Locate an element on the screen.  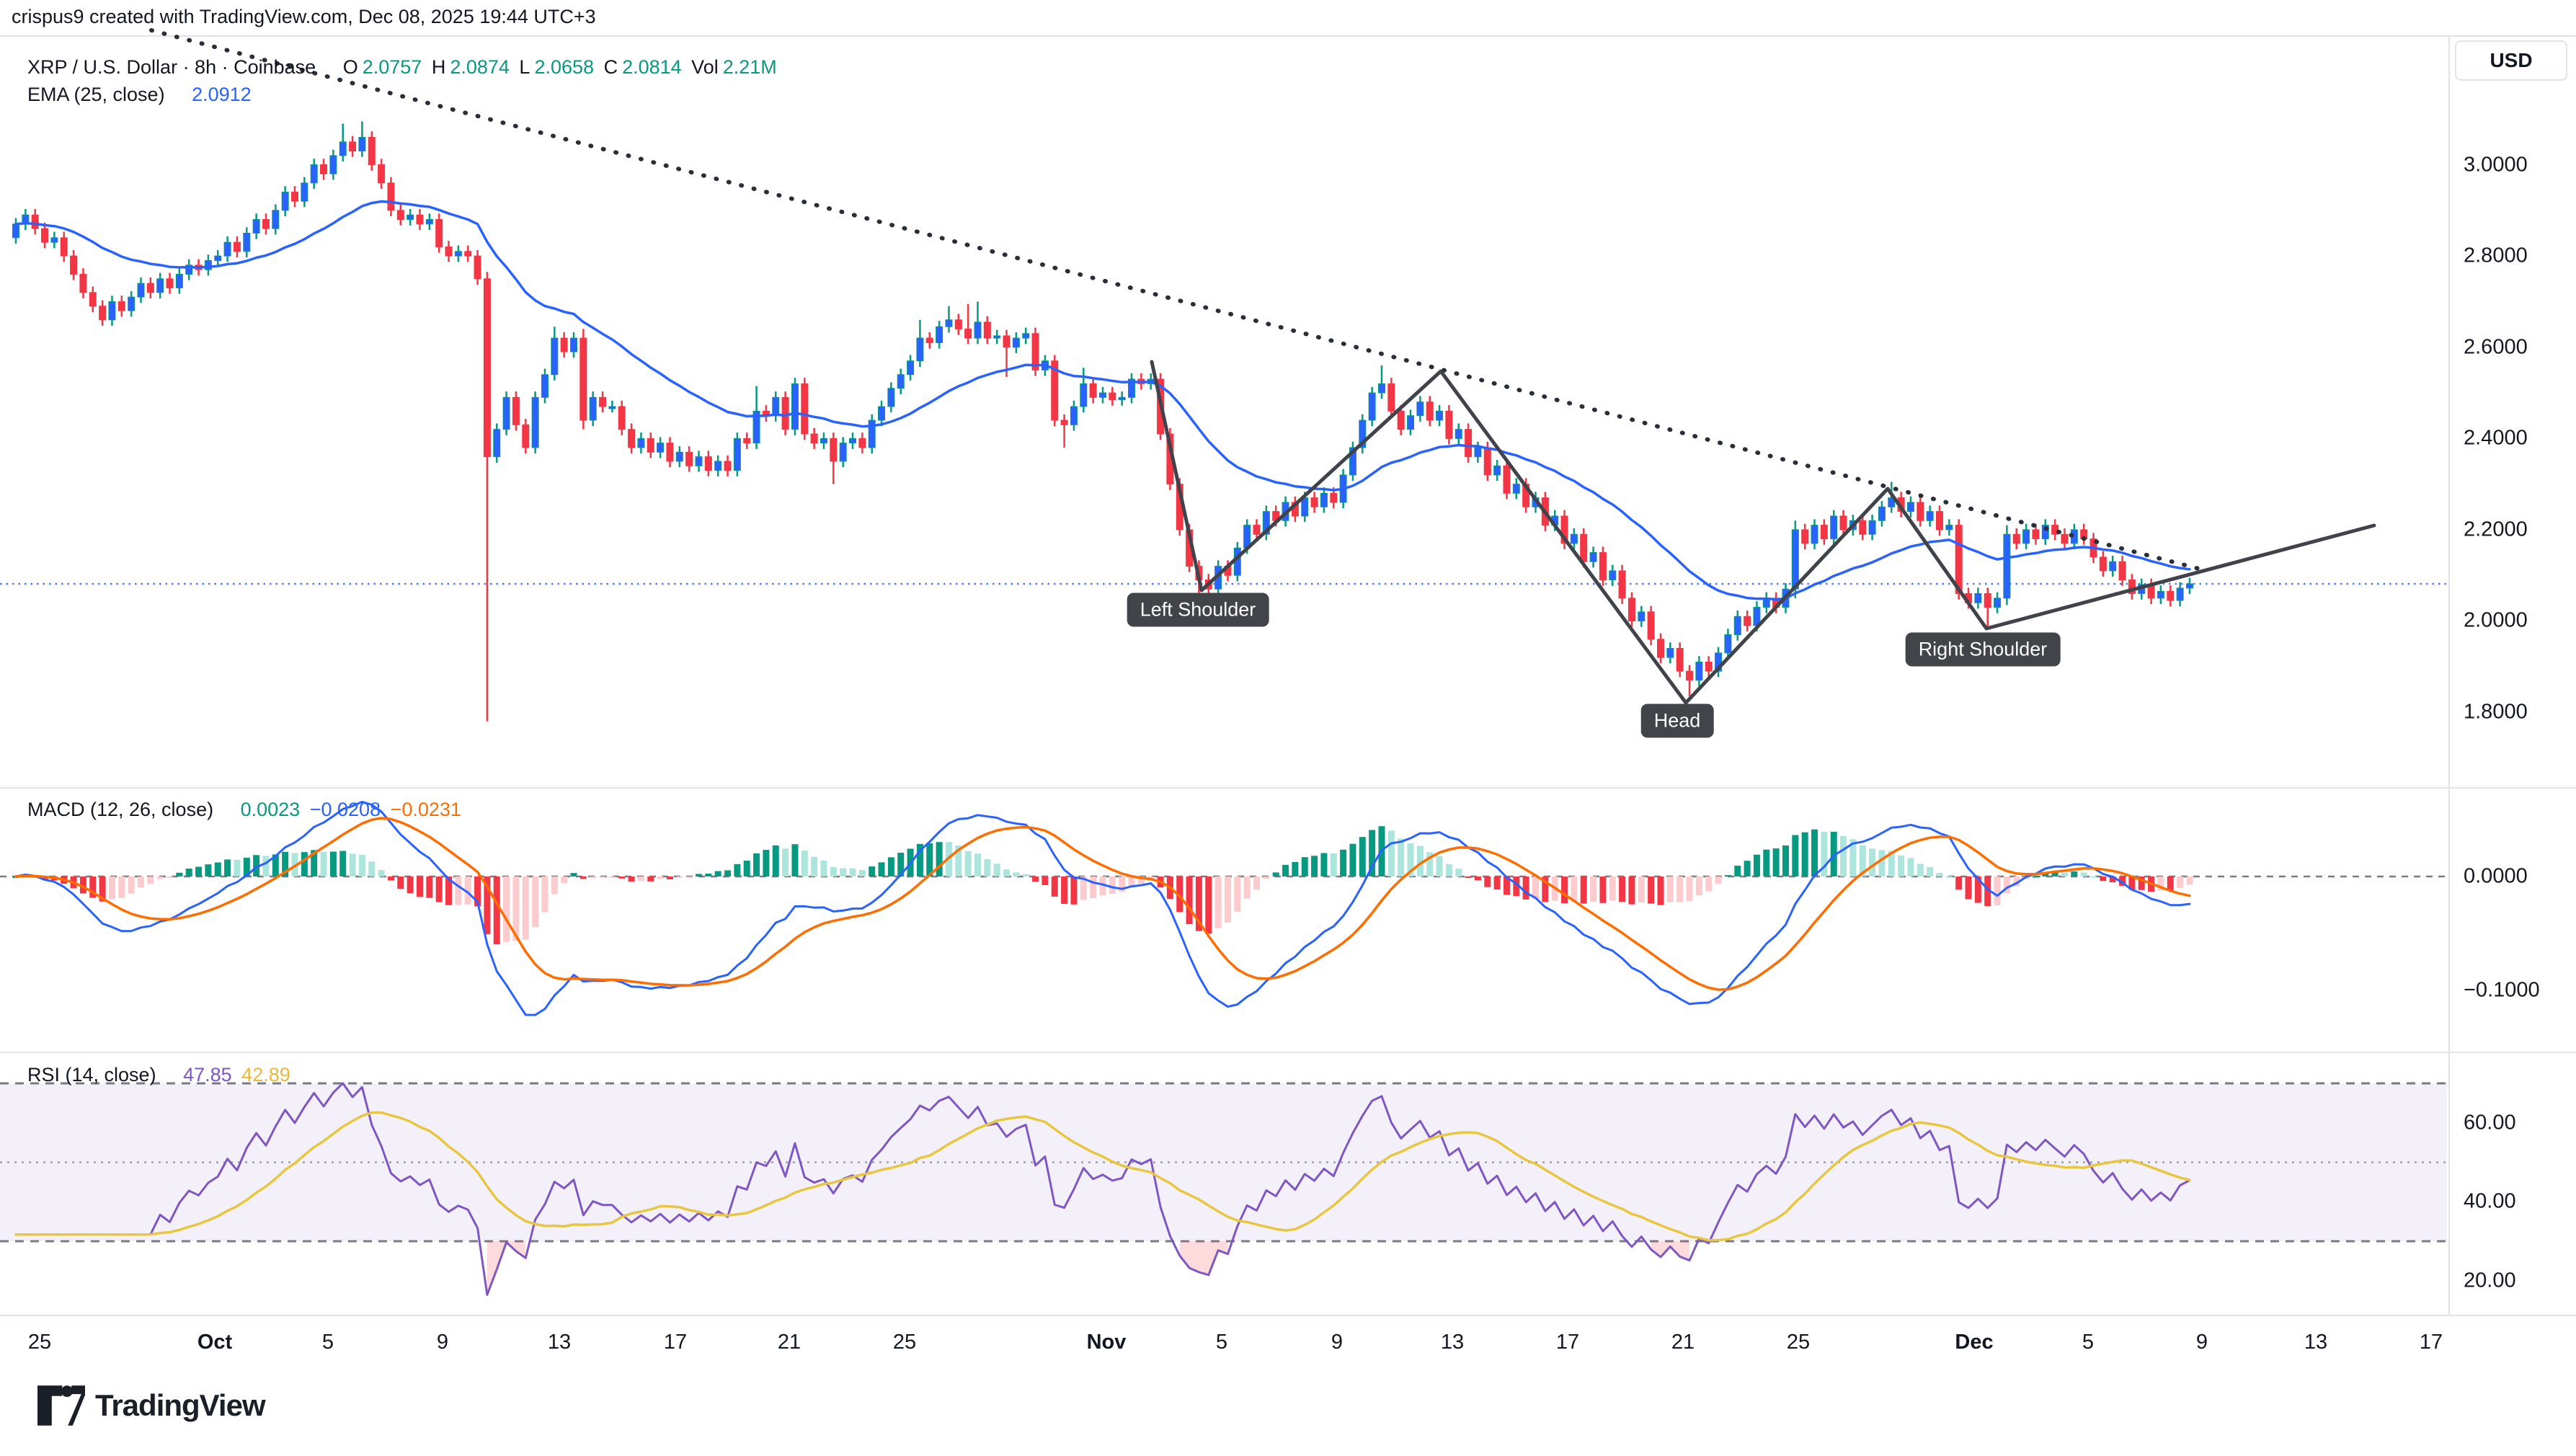
ema-value: 2.0912 is located at coordinates (222, 94).